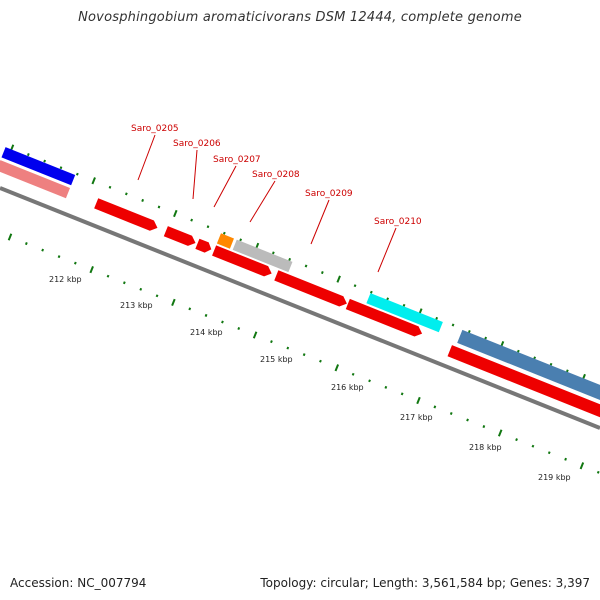 The width and height of the screenshot is (600, 600). What do you see at coordinates (136, 305) in the screenshot?
I see `ruler-label-213: 213 kbp` at bounding box center [136, 305].